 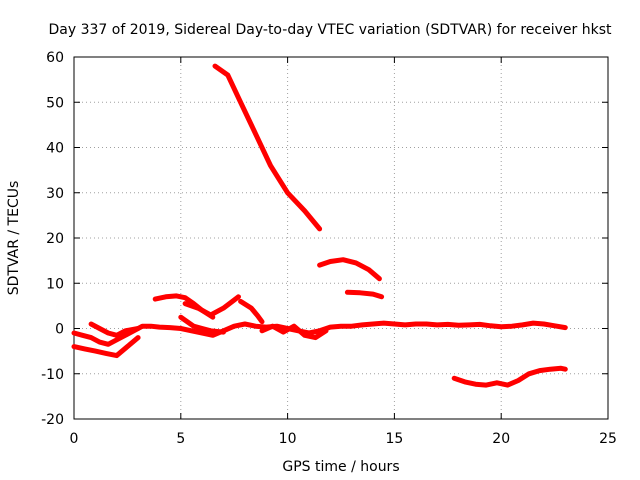 What do you see at coordinates (55, 239) in the screenshot?
I see `y-tick-label: 20` at bounding box center [55, 239].